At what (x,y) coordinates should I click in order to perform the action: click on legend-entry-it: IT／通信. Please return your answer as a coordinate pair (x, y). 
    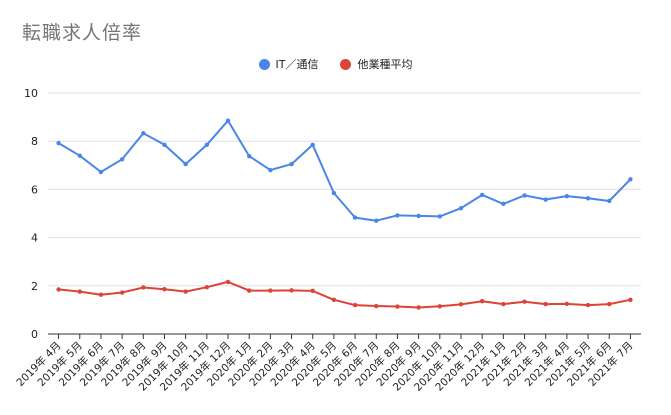
    Looking at the image, I should click on (288, 64).